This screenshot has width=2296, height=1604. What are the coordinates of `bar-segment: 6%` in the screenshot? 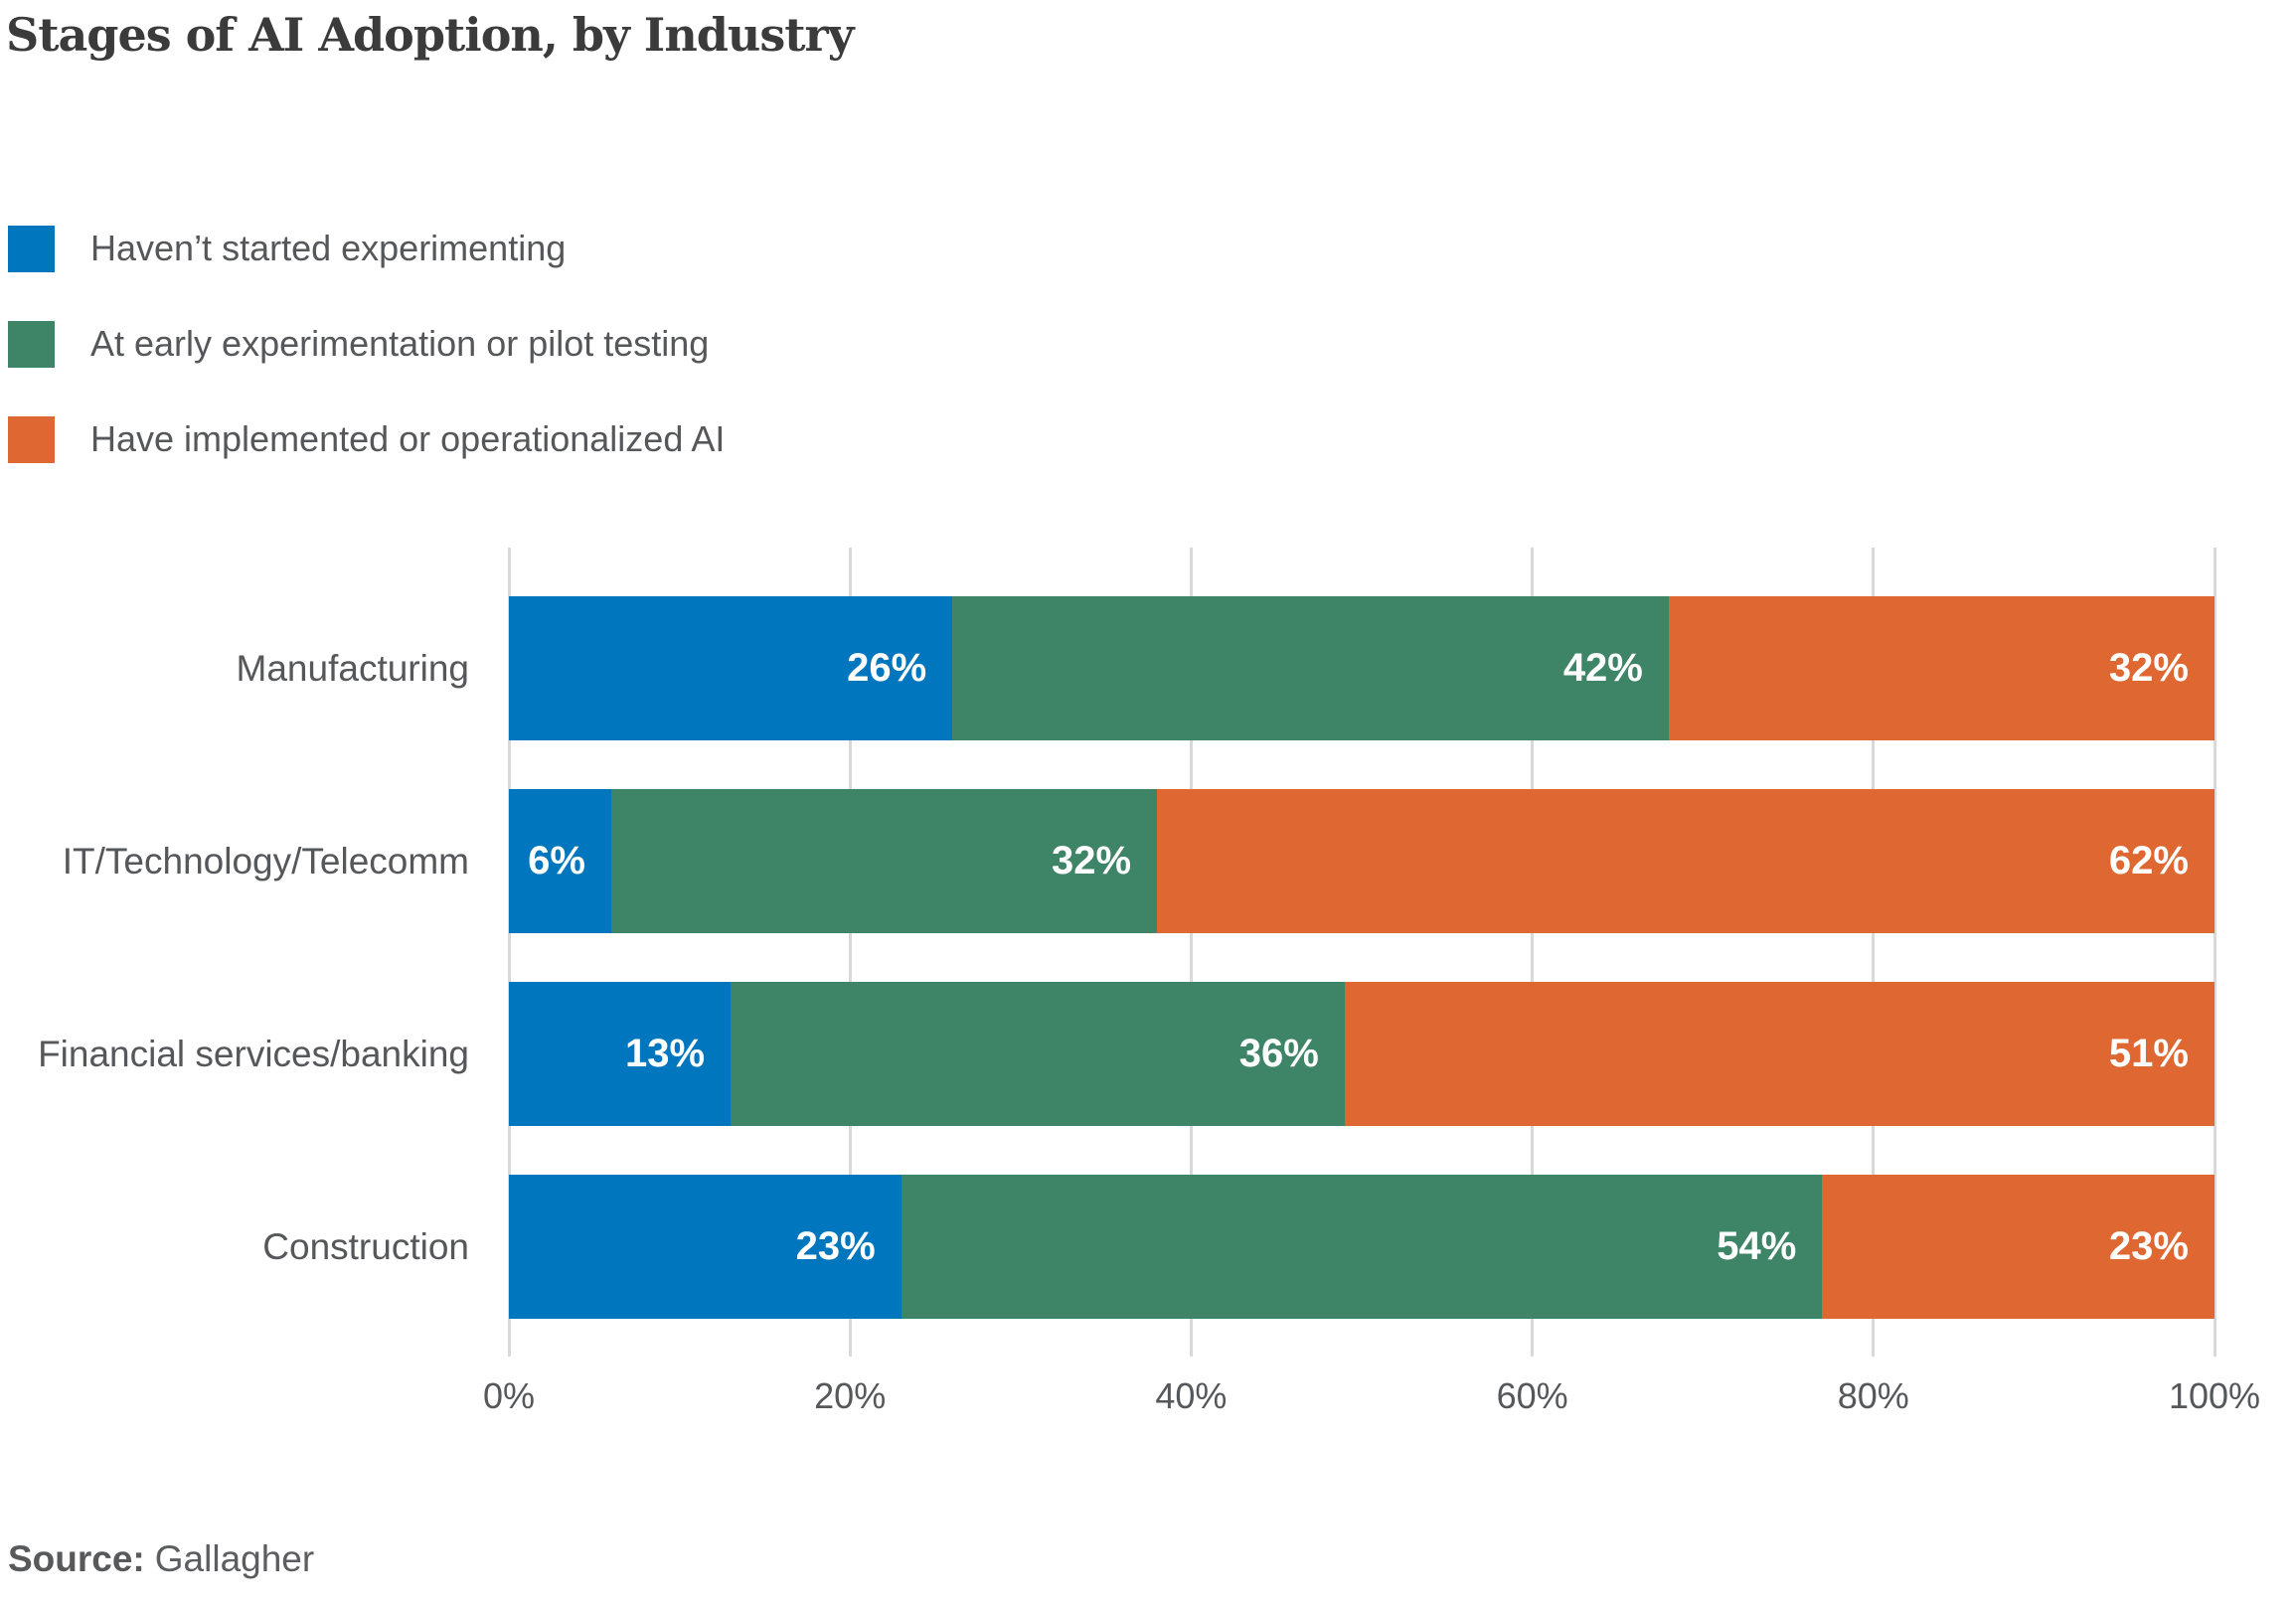 It's located at (560, 861).